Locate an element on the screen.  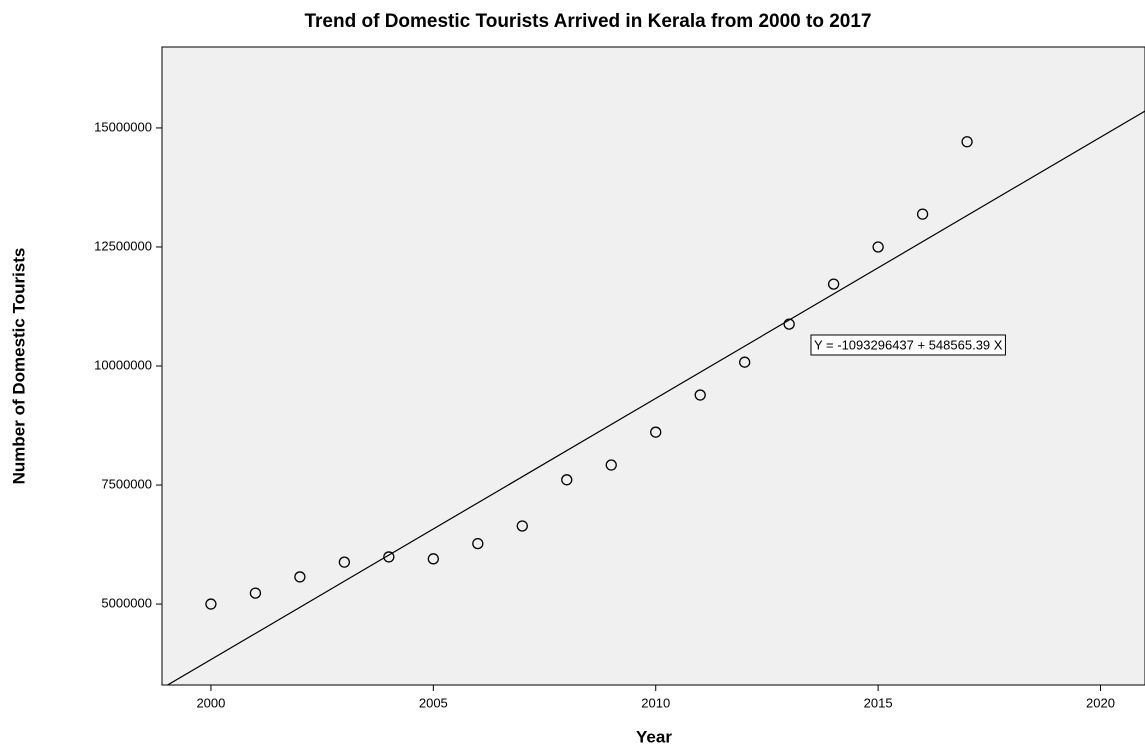
y-tick-label: 12500000 is located at coordinates (123, 245).